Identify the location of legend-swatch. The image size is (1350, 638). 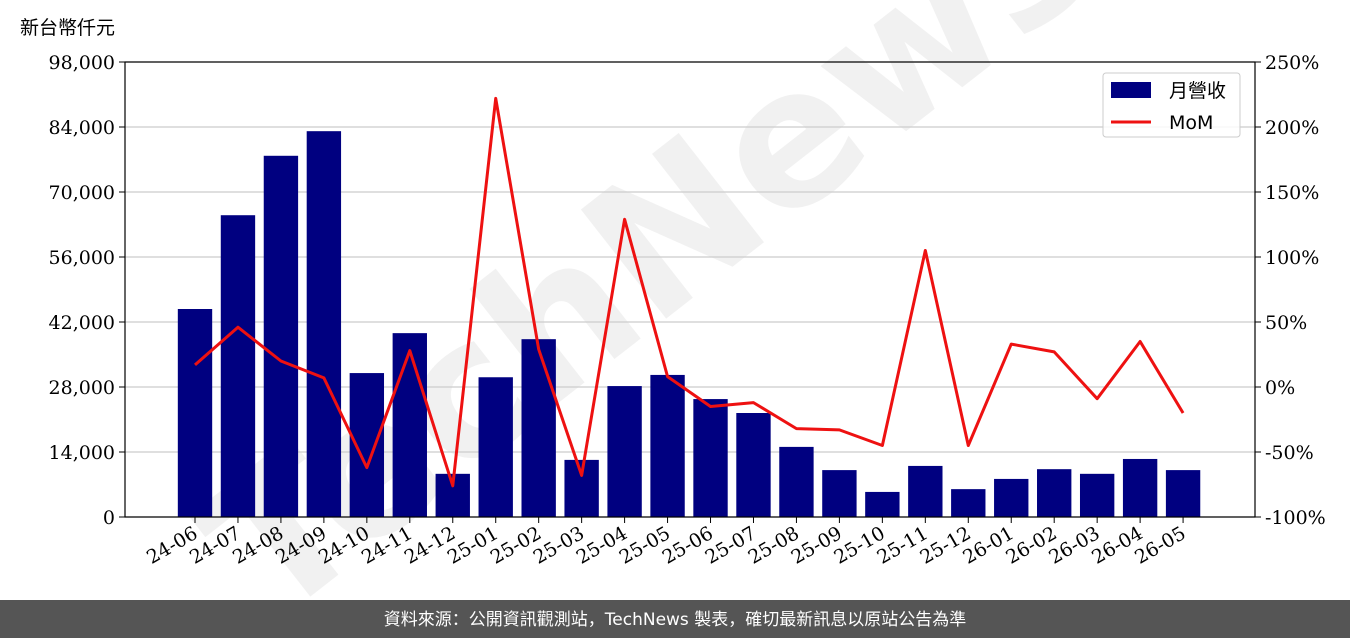
(1131, 90).